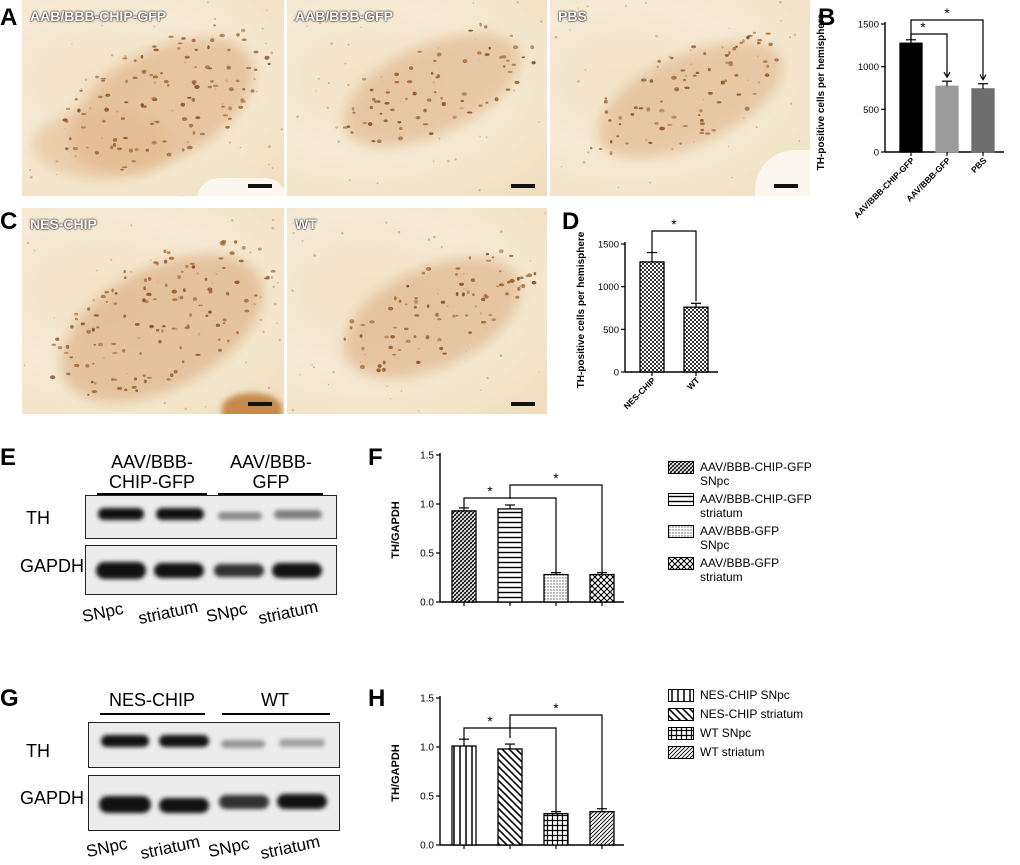 Image resolution: width=1020 pixels, height=865 pixels. I want to click on legend-swatch, so click(681, 752).